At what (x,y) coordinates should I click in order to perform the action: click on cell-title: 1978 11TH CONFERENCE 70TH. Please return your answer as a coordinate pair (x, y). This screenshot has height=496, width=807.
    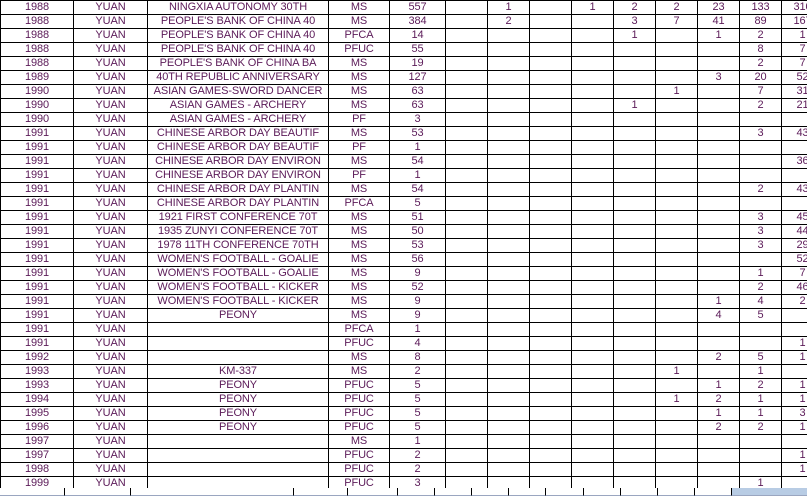
    Looking at the image, I should click on (238, 245).